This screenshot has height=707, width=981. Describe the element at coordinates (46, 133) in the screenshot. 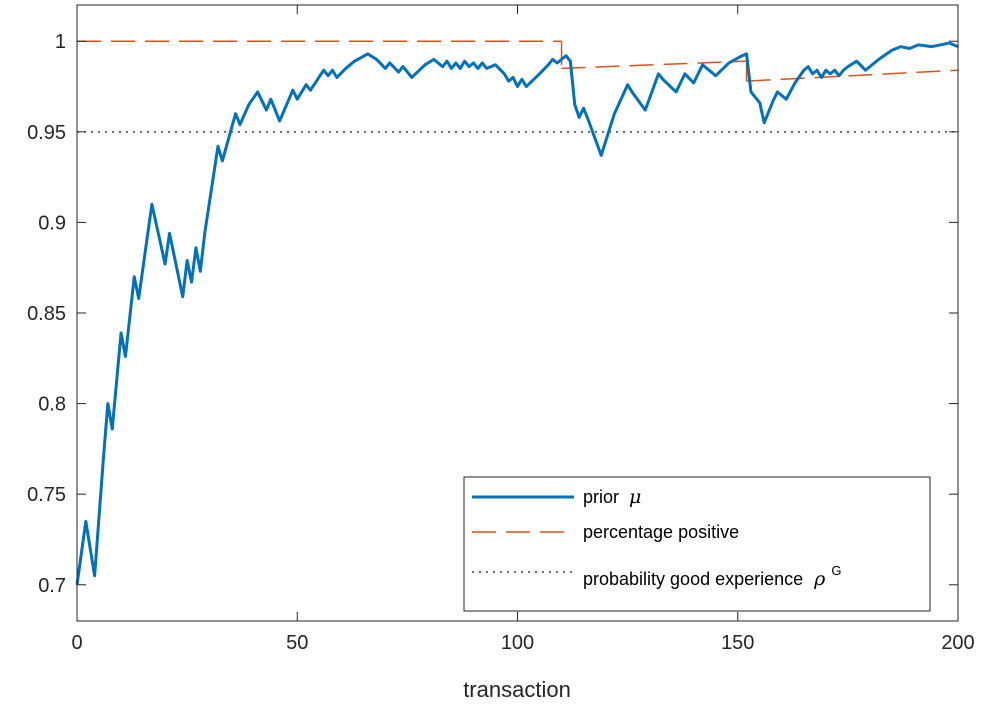

I see `y-tick-label-5: 0.95` at that location.